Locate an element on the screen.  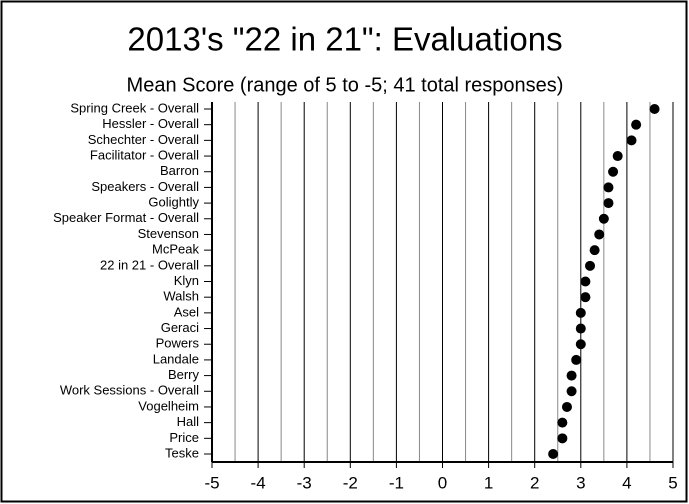
y-tick-label: Klyn is located at coordinates (186, 280).